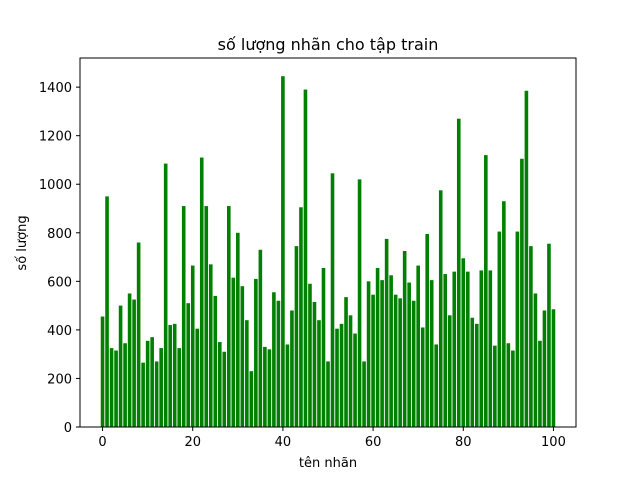 Image resolution: width=640 pixels, height=480 pixels. I want to click on chart-title: số lượng nhãn cho tập train, so click(328, 44).